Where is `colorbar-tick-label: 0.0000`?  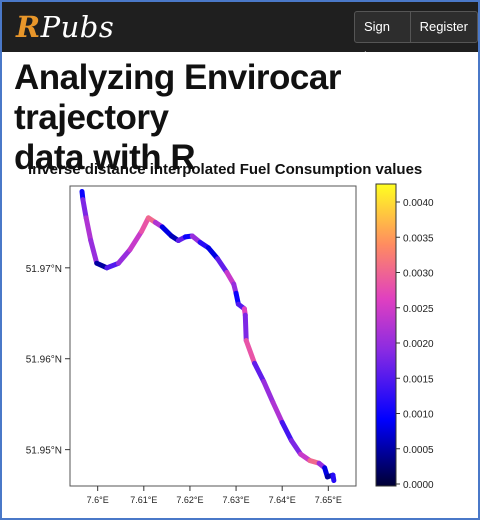 colorbar-tick-label: 0.0000 is located at coordinates (418, 485).